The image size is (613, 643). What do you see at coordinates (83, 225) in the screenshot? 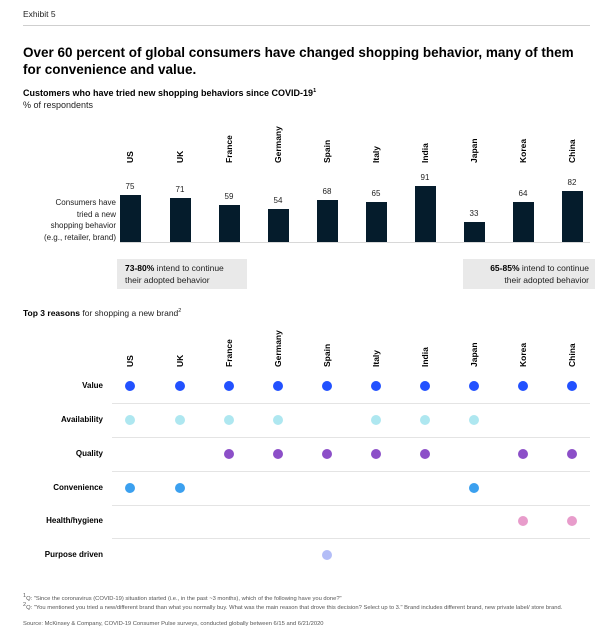
I see `bar-row-label-line: shopping behavior` at bounding box center [83, 225].